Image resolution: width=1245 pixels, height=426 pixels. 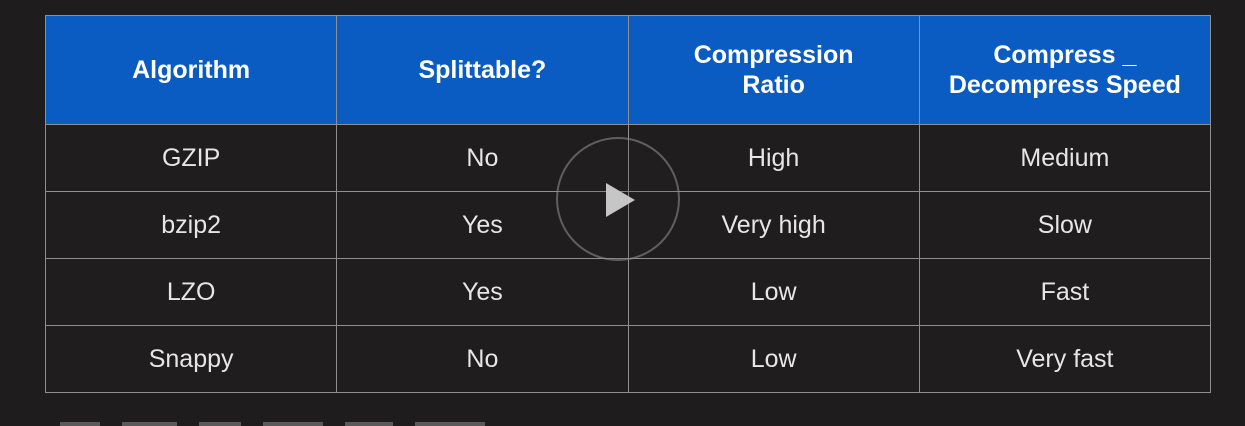 I want to click on header-label: Algorithm, so click(x=191, y=70).